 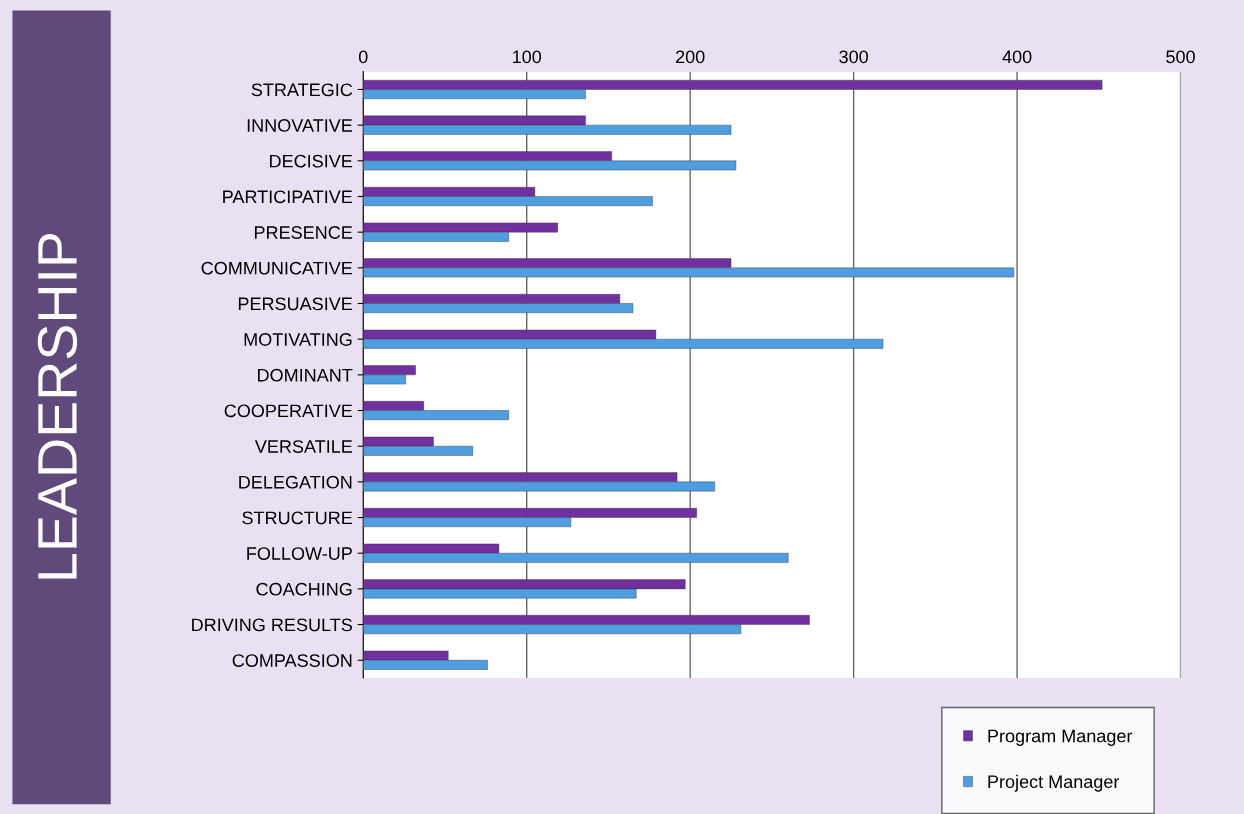 What do you see at coordinates (272, 625) in the screenshot?
I see `y-tick-label: DRIVING RESULTS` at bounding box center [272, 625].